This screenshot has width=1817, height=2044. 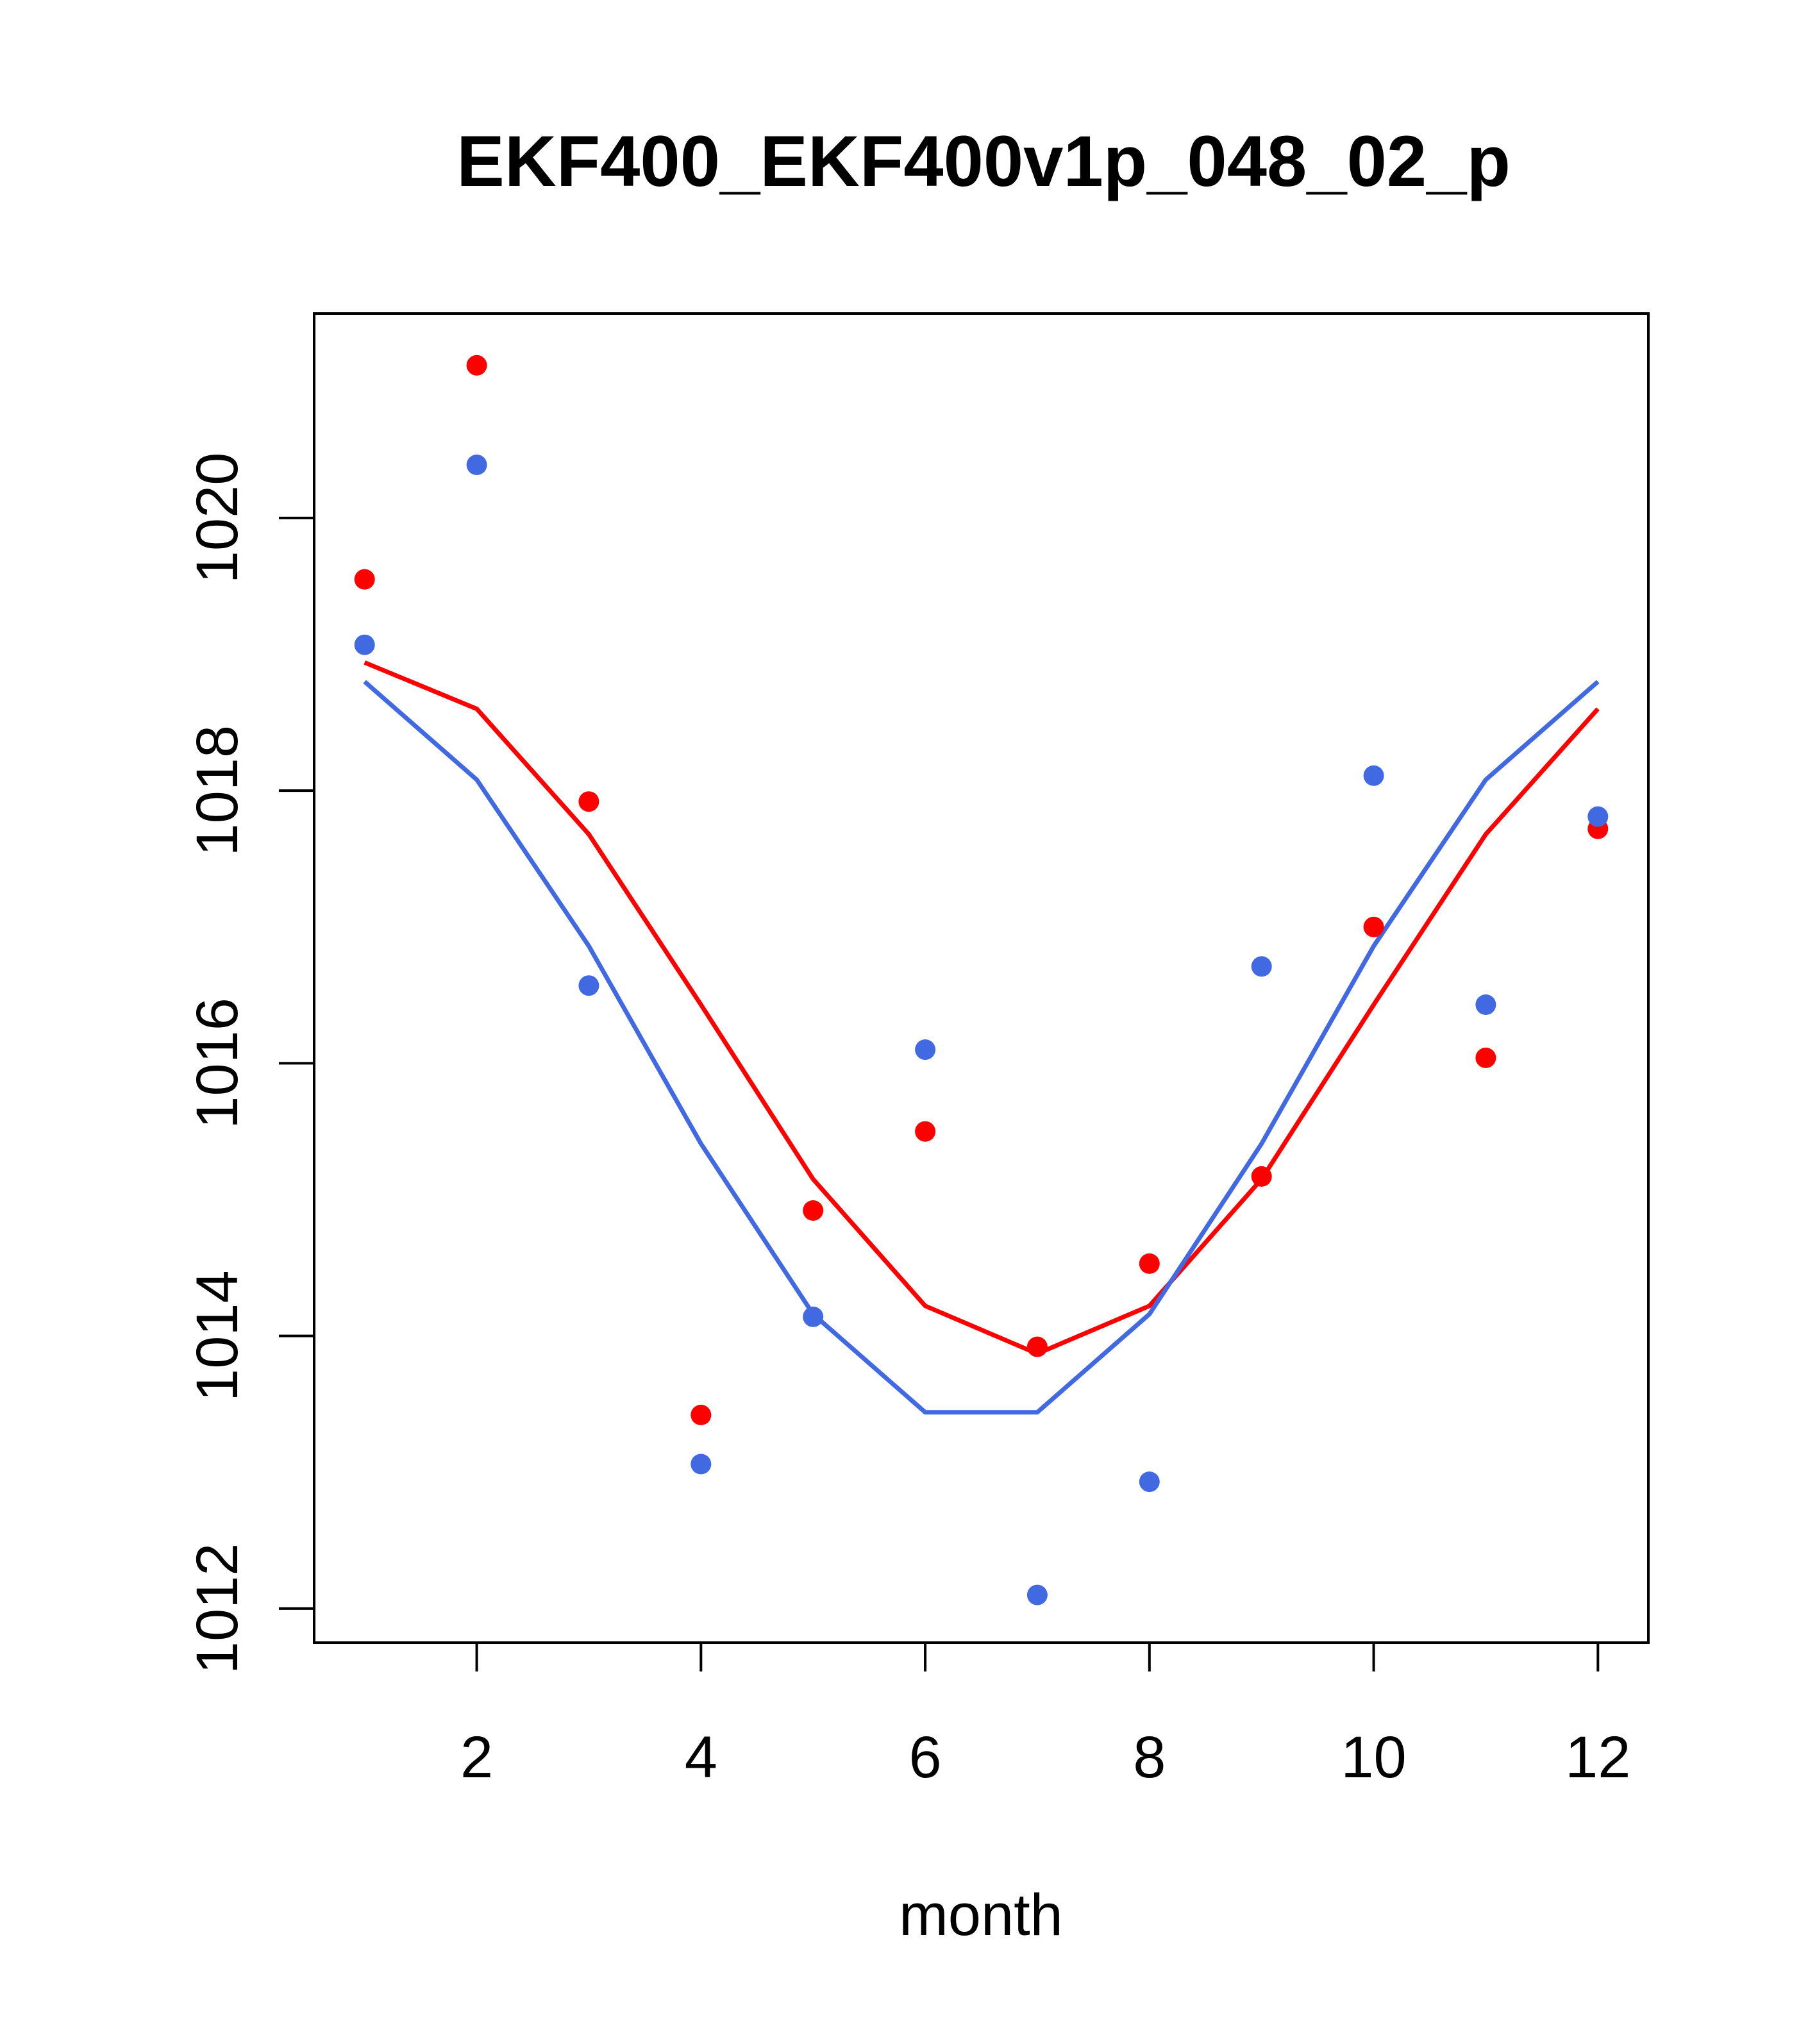 What do you see at coordinates (981, 1915) in the screenshot?
I see `x-axis-label: month` at bounding box center [981, 1915].